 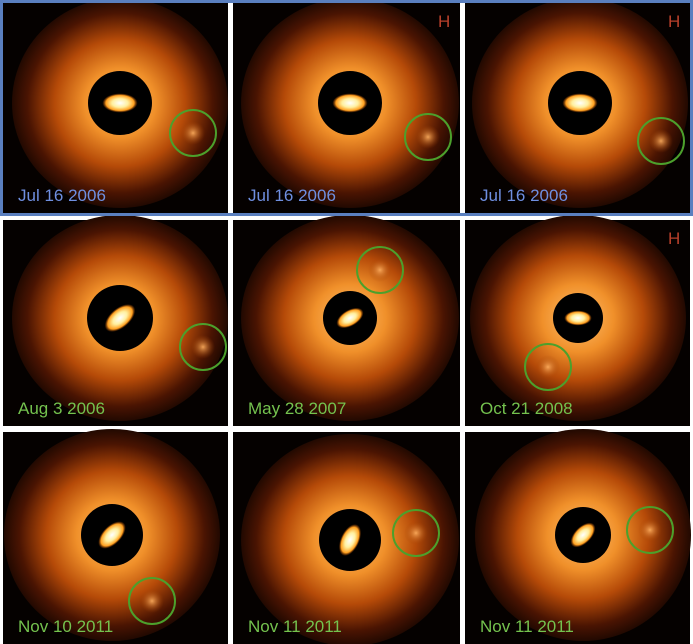 I want to click on date-label: Nov 10 2011, so click(x=65, y=626).